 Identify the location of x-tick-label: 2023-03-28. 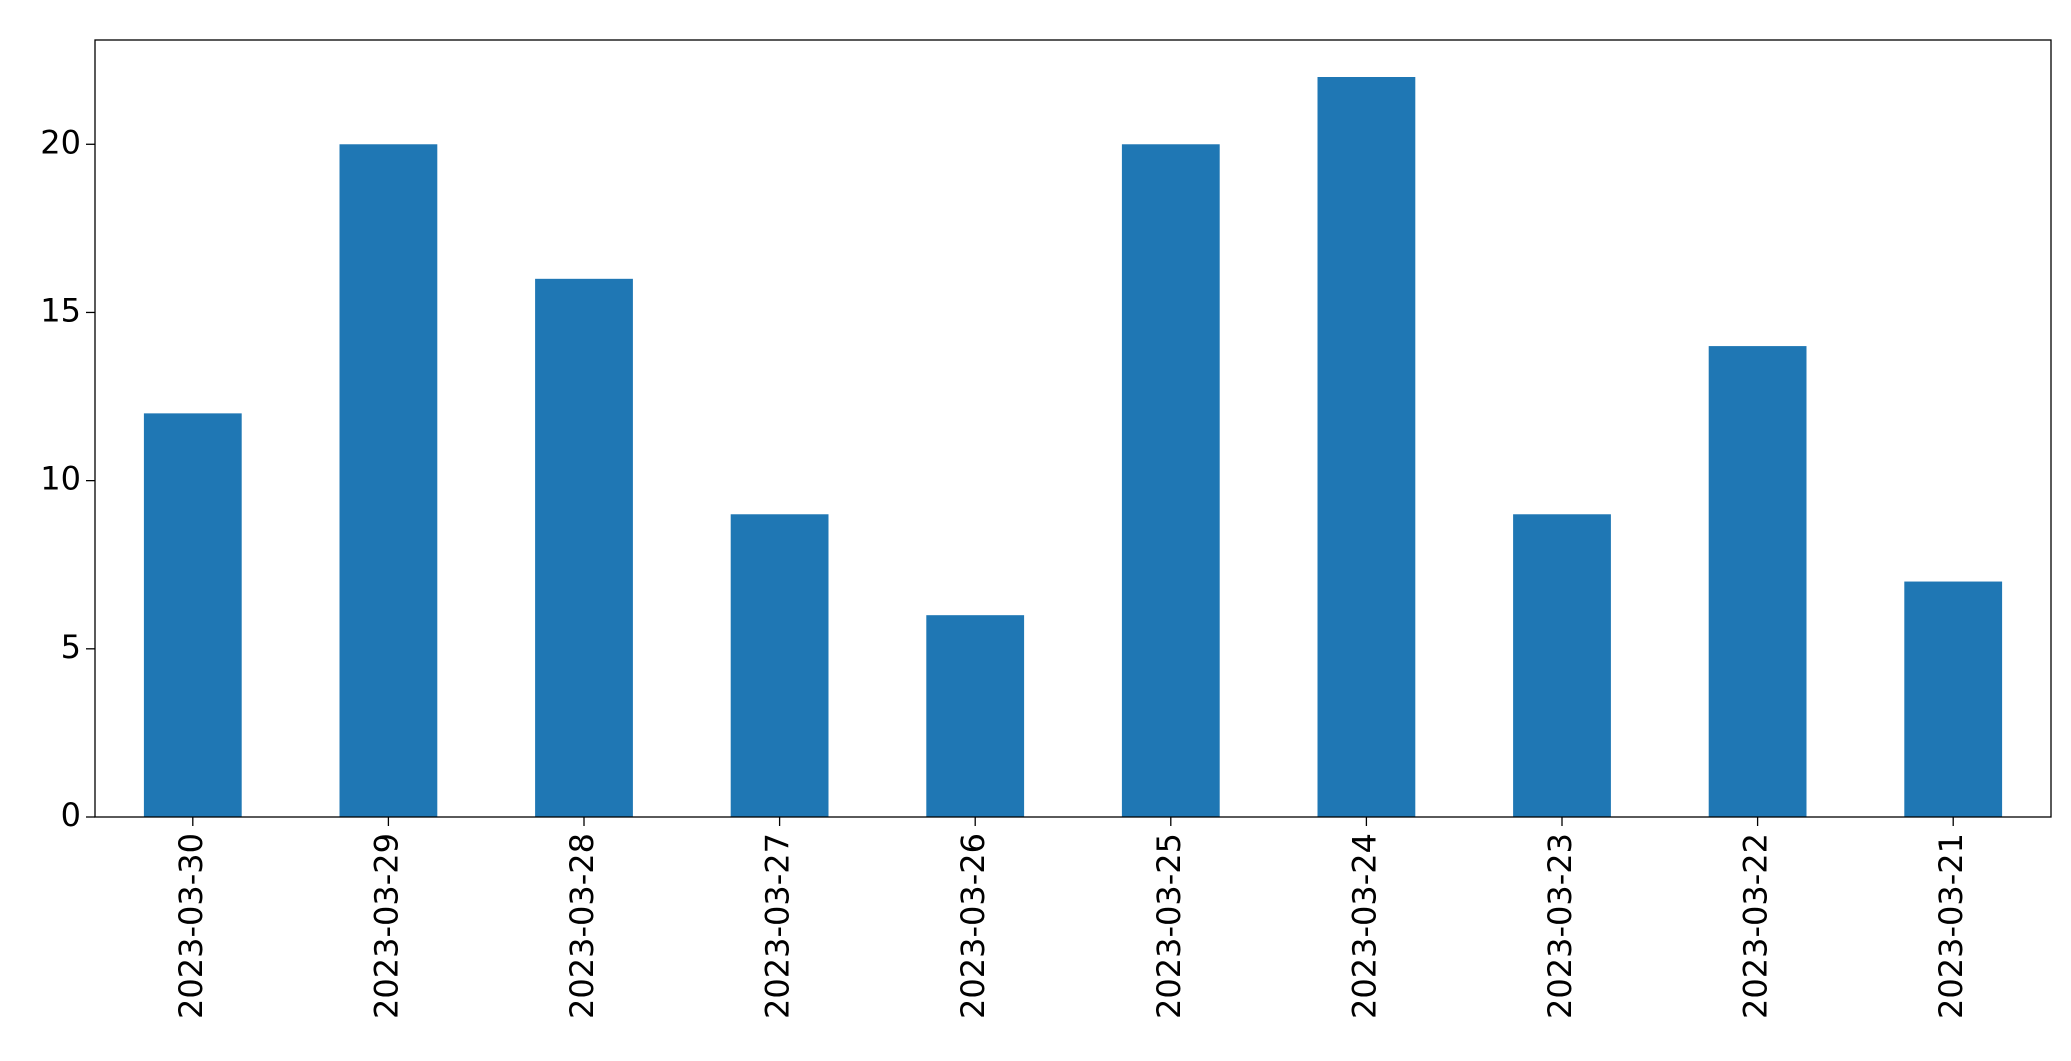
(582, 926).